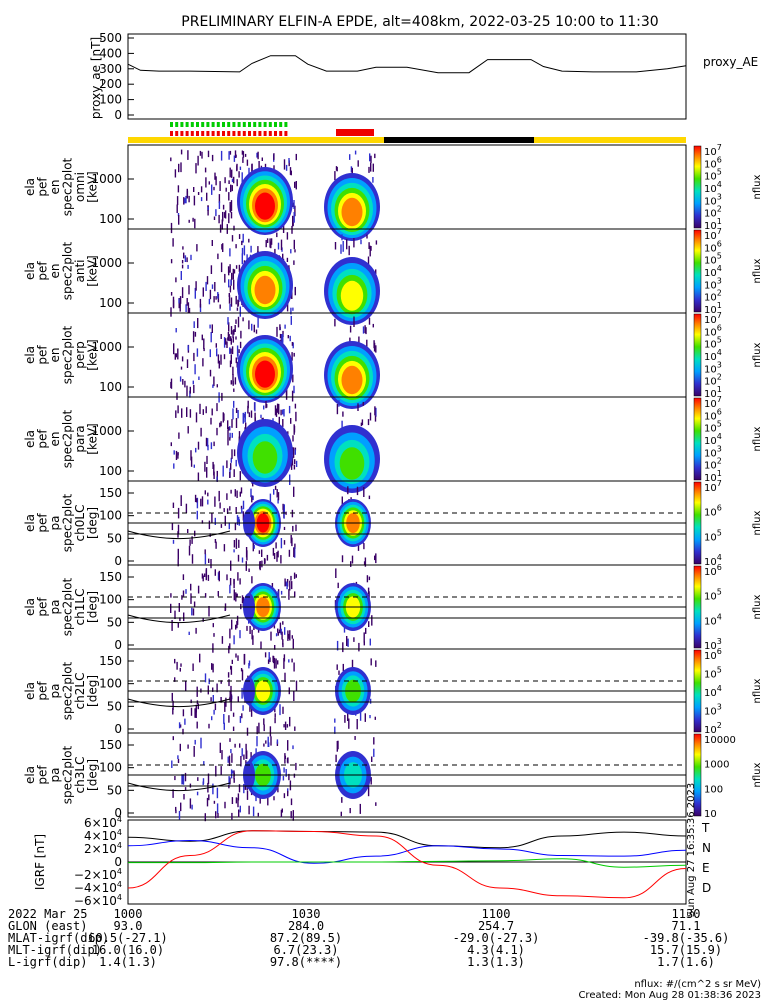 This screenshot has width=775, height=1000. Describe the element at coordinates (93, 691) in the screenshot. I see `panel-ylabel: [deg]` at that location.